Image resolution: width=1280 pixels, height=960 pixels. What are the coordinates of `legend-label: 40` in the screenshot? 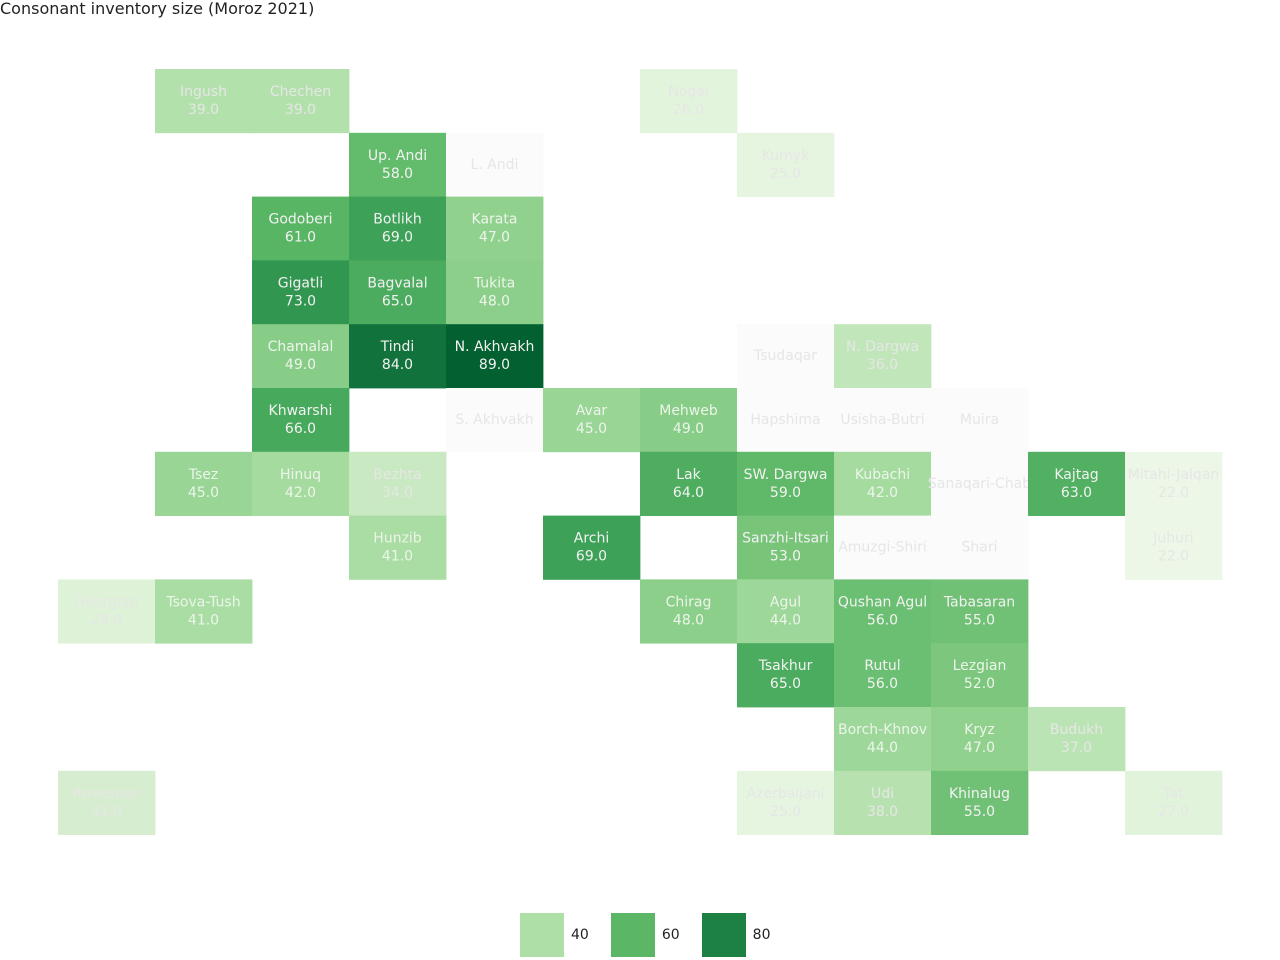 It's located at (580, 935).